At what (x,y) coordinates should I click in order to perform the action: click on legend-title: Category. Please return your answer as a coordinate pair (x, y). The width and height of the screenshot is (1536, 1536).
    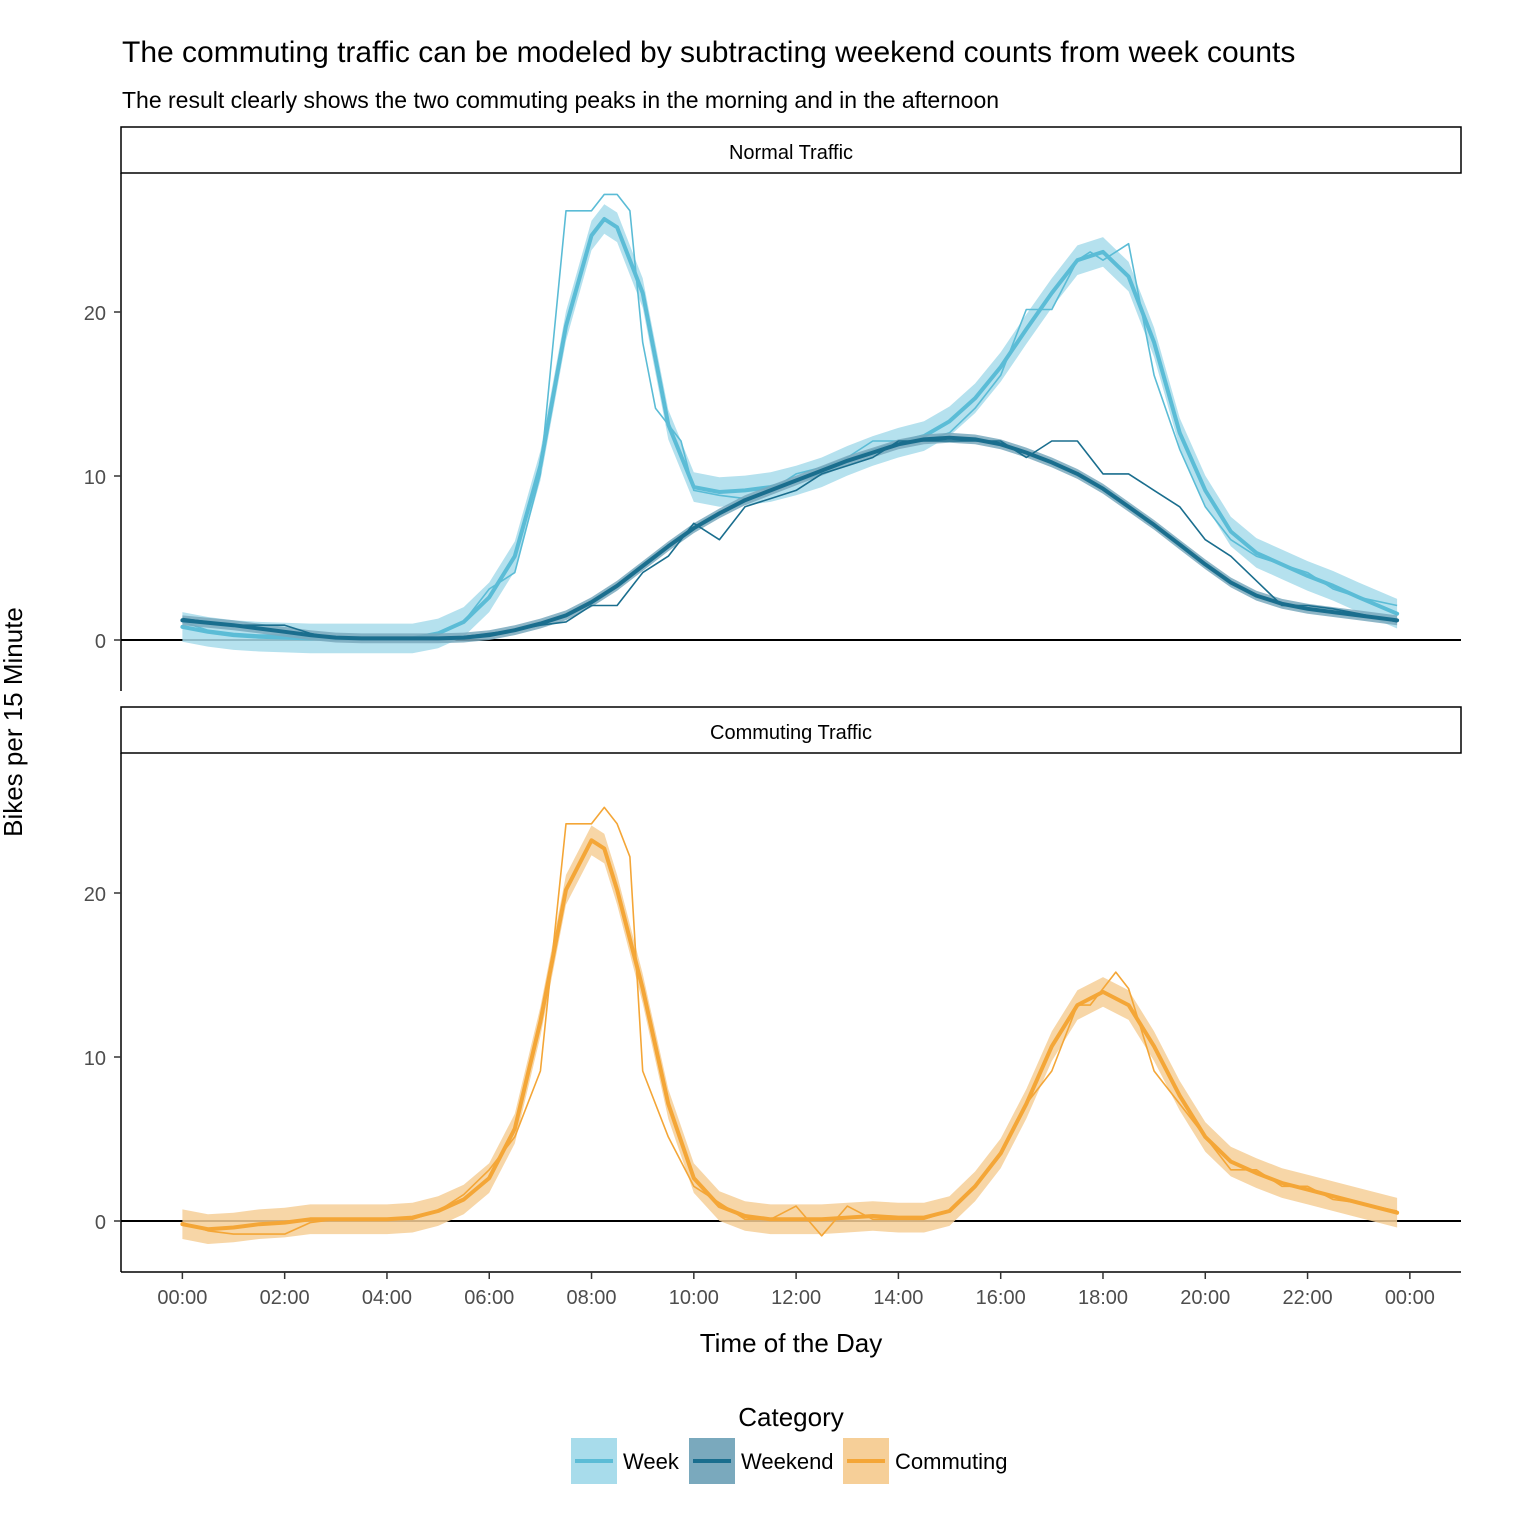
    Looking at the image, I should click on (791, 1417).